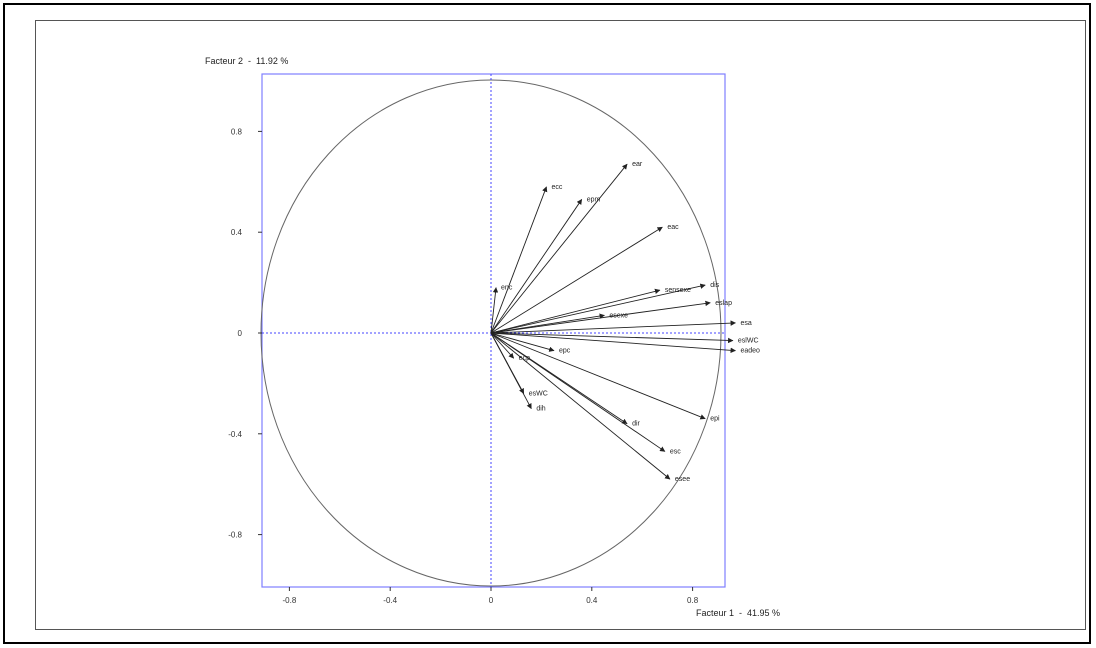 The width and height of the screenshot is (1096, 648). What do you see at coordinates (540, 409) in the screenshot?
I see `vector-label-dih: dih` at bounding box center [540, 409].